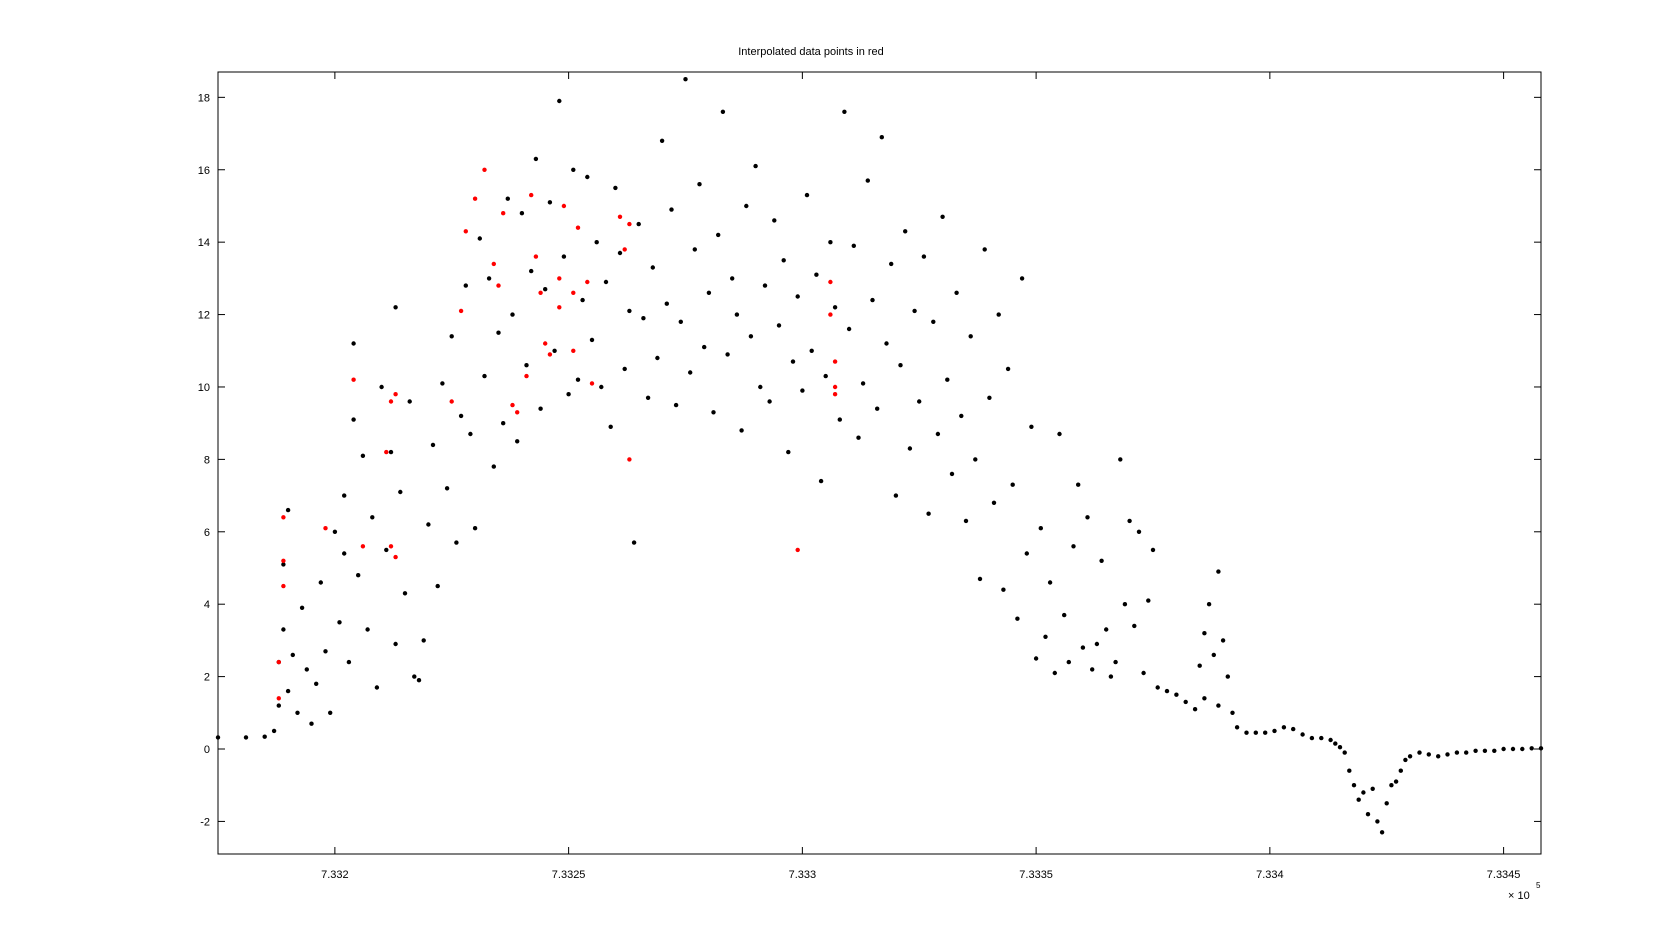 This screenshot has height=944, width=1680. I want to click on x-tick-label: 7.332, so click(335, 875).